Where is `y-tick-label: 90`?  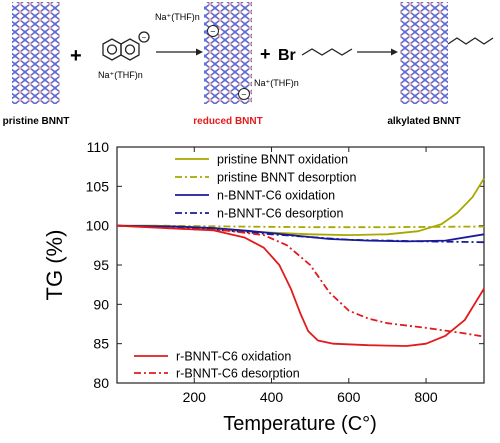
y-tick-label: 90 is located at coordinates (101, 304).